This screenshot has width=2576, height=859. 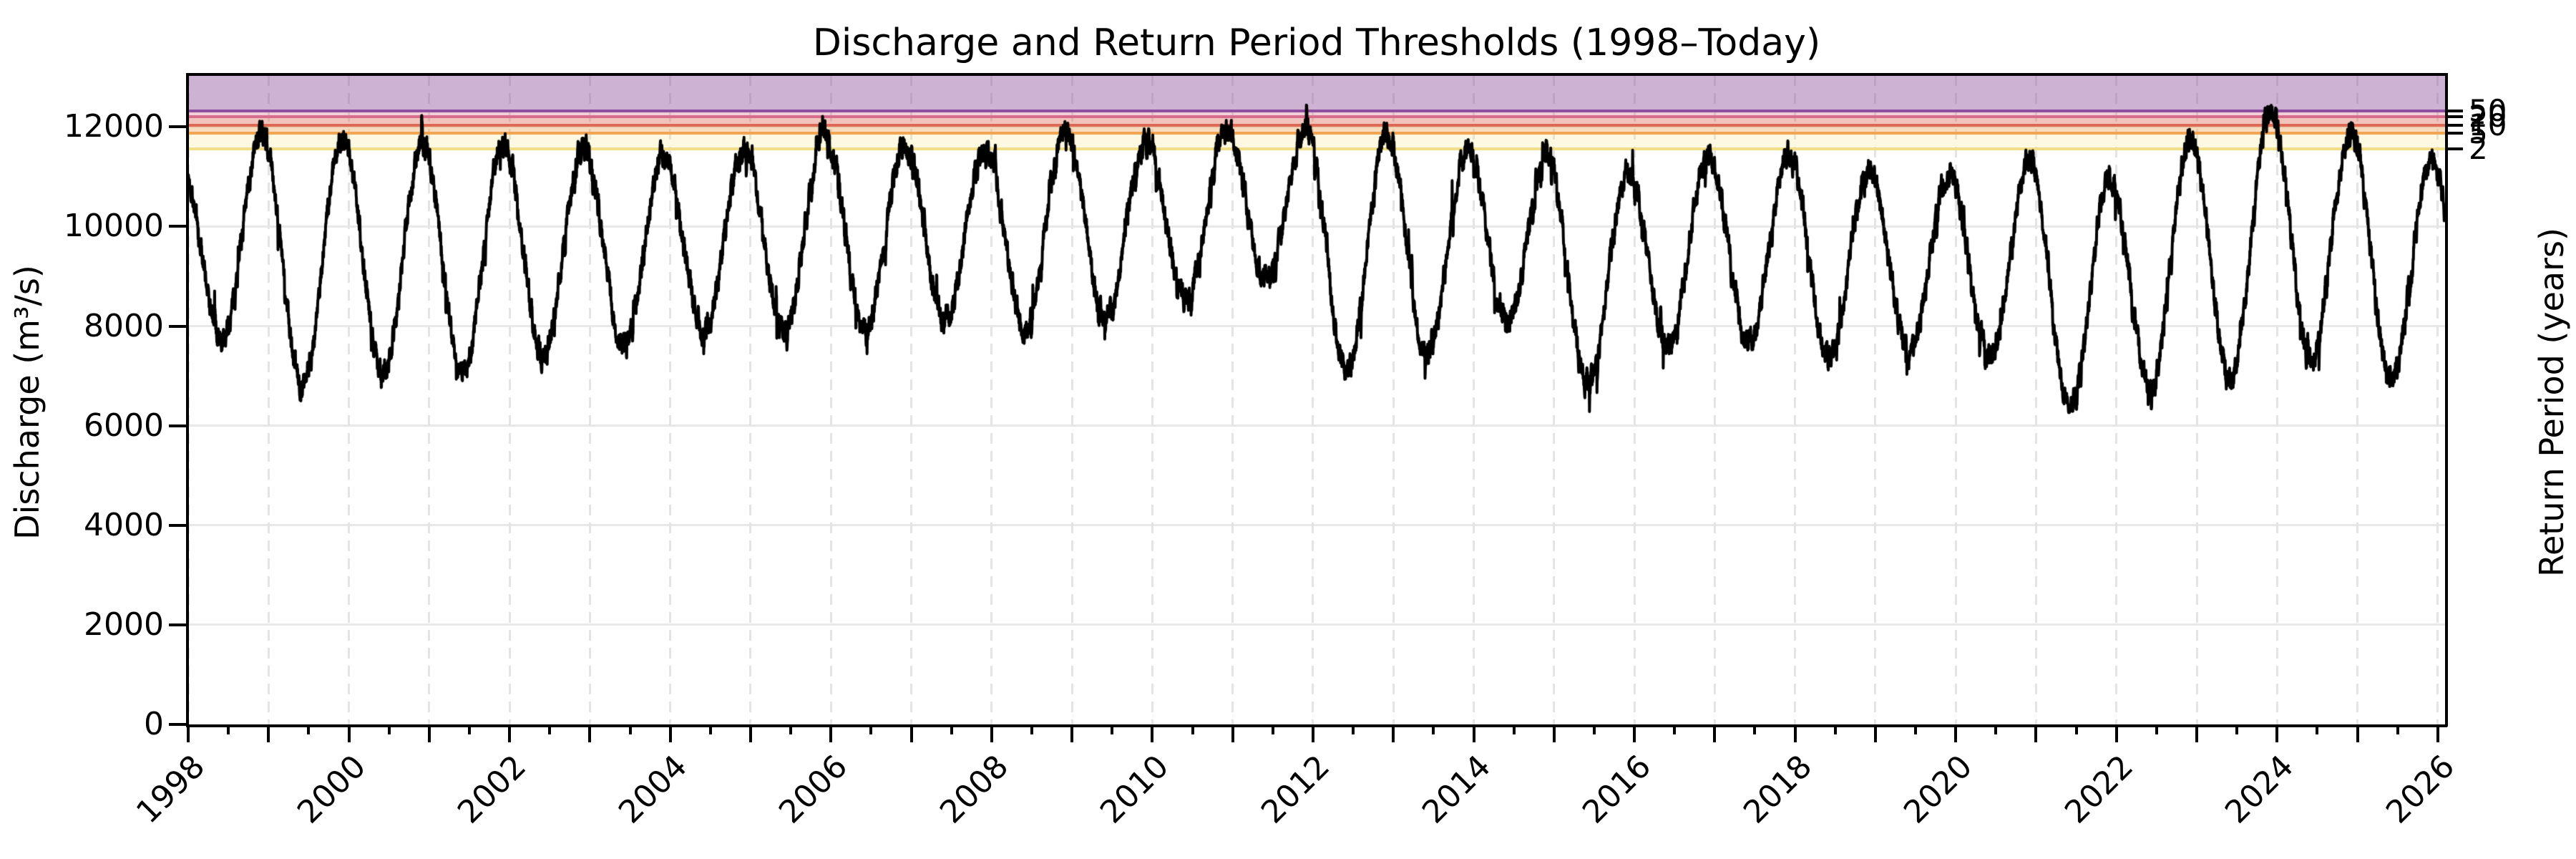 I want to click on y-axis-tick-label: 0, so click(x=154, y=724).